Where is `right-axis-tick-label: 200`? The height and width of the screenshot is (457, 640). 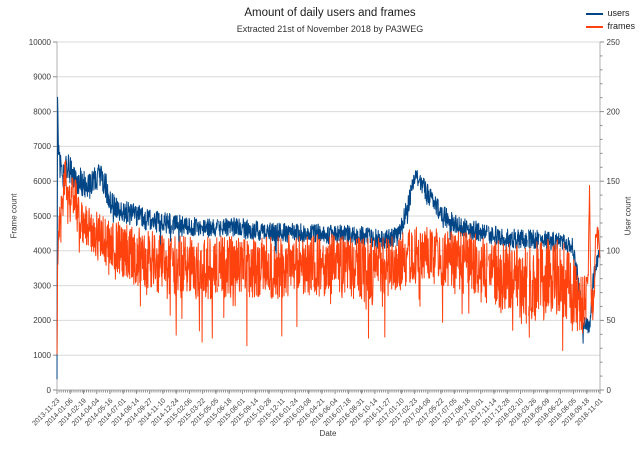
right-axis-tick-label: 200 is located at coordinates (614, 111).